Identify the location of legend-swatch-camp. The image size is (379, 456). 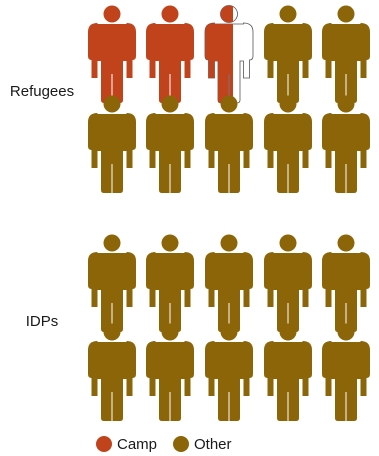
(104, 444).